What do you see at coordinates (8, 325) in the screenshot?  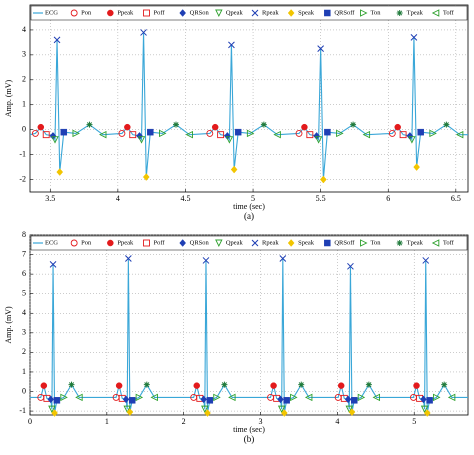 I see `y-axis-label: Amp. (mV)` at bounding box center [8, 325].